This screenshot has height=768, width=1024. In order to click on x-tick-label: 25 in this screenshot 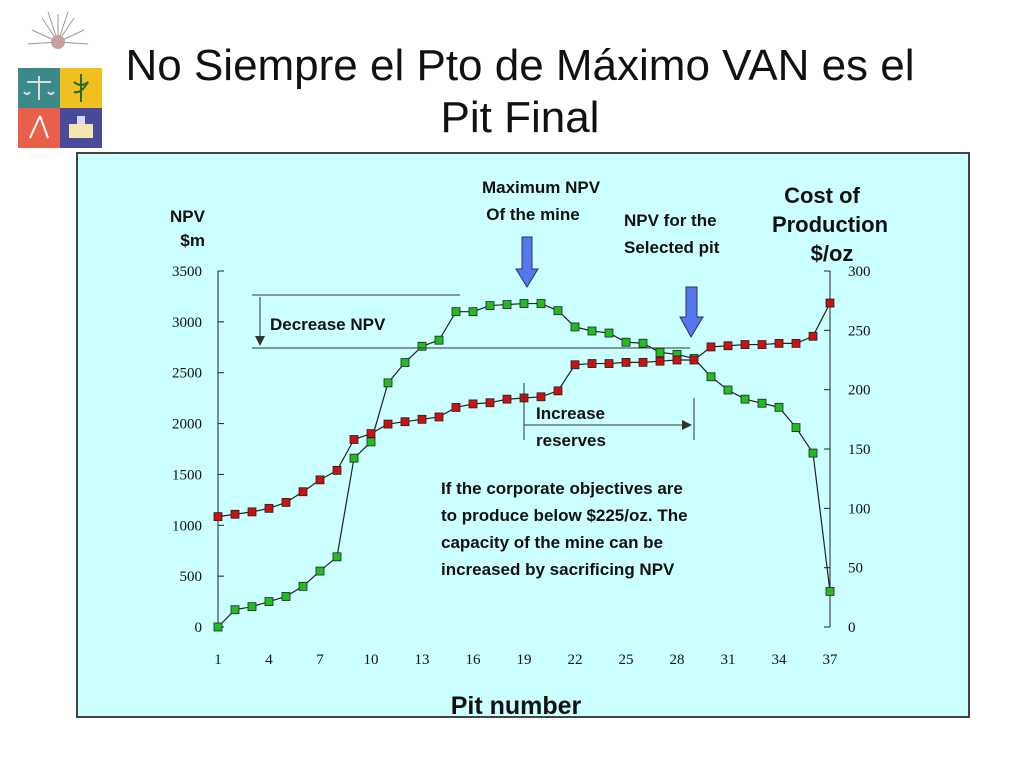, I will do `click(626, 660)`.